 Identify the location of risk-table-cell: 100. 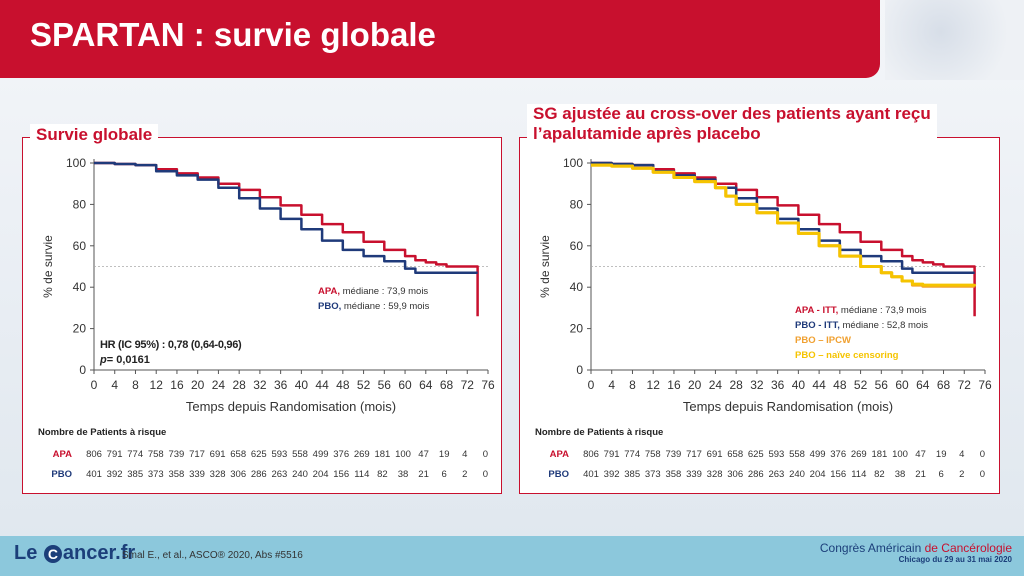
(900, 454).